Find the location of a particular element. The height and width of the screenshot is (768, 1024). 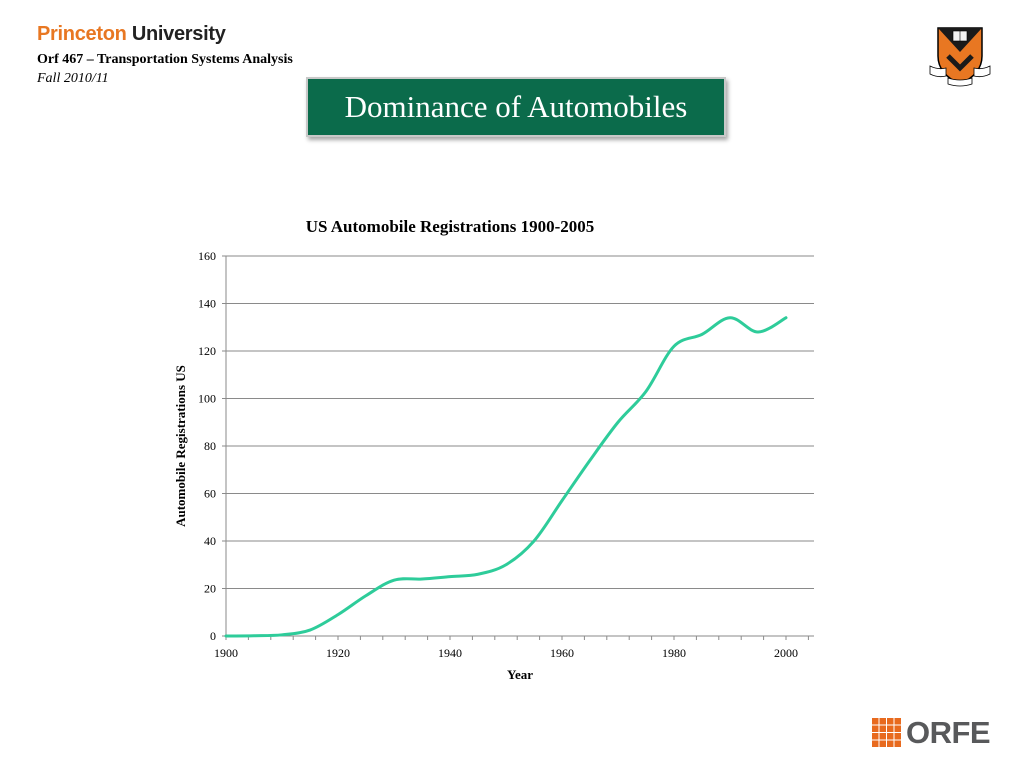

y-tick-label: 80 is located at coordinates (210, 446).